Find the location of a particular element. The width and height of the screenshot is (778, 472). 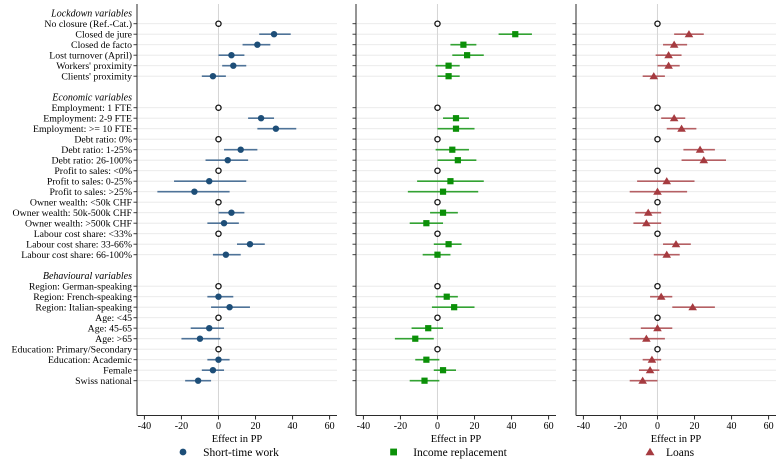

group-header: Lockdown variables is located at coordinates (91, 14).